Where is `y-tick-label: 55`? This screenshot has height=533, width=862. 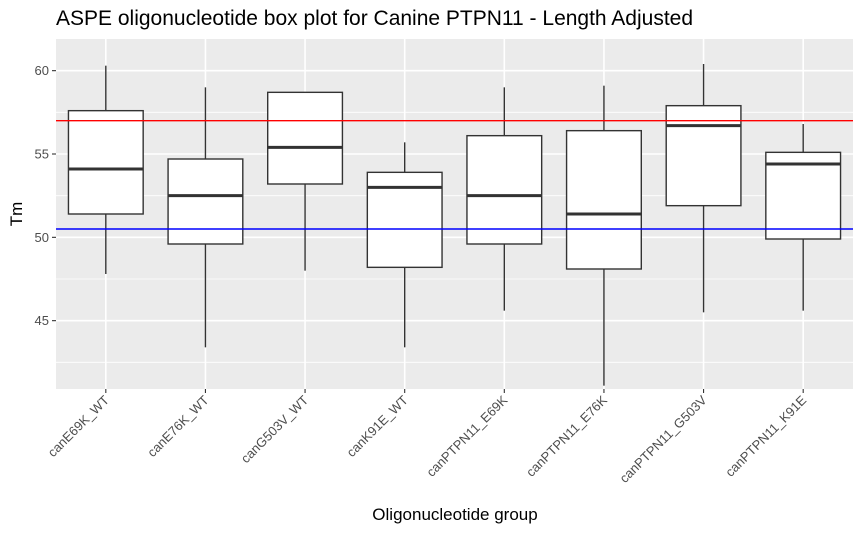 y-tick-label: 55 is located at coordinates (42, 154).